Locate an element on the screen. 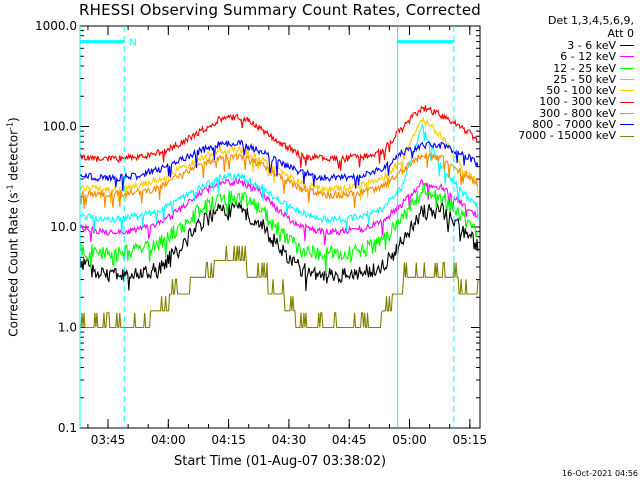  legend-entry: 7000 - 15000 keV is located at coordinates (576, 136).